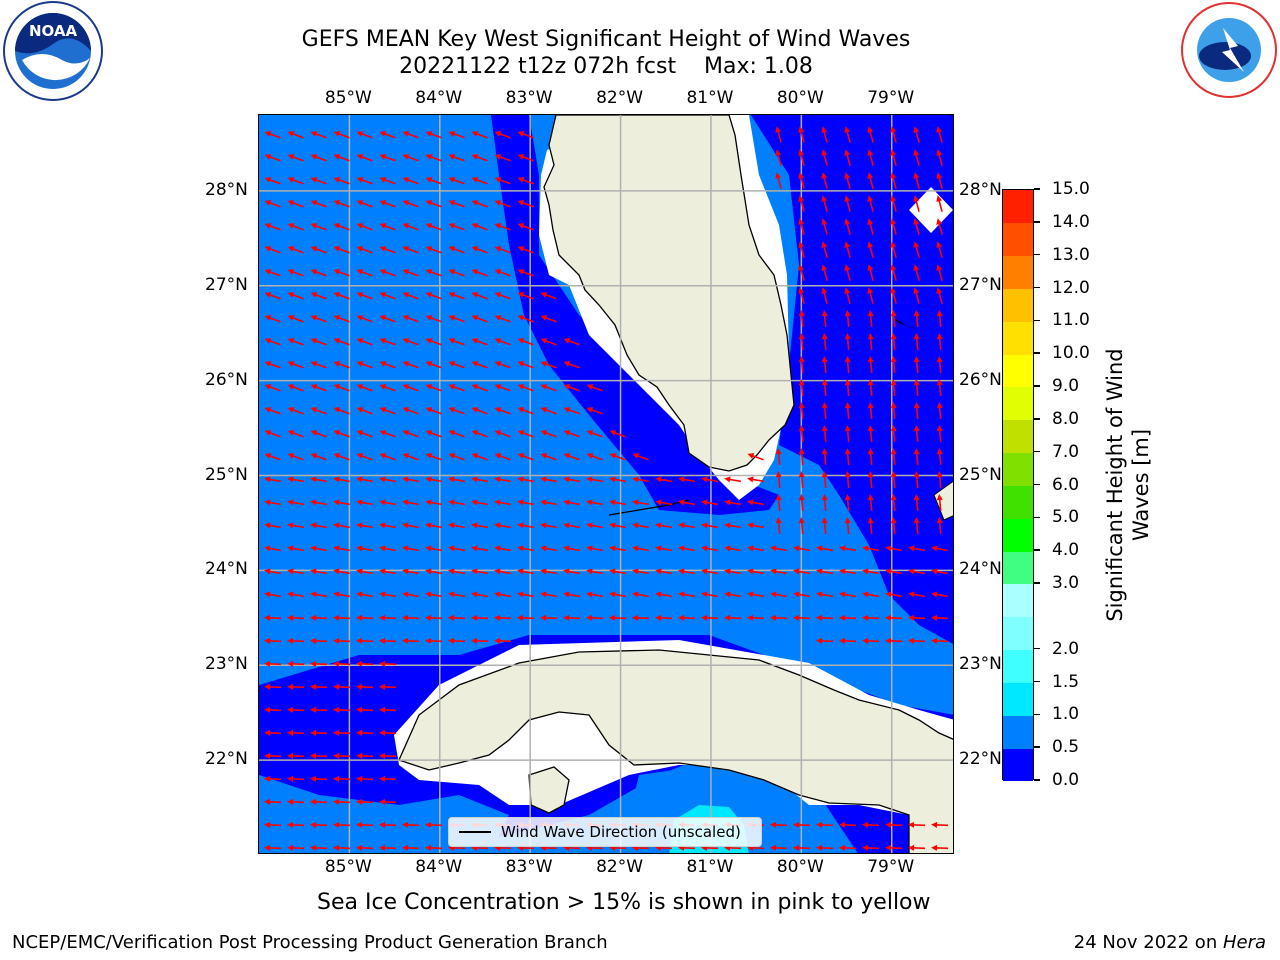 The width and height of the screenshot is (1280, 960). I want to click on colorbar-tick-label: 15.0, so click(1071, 189).